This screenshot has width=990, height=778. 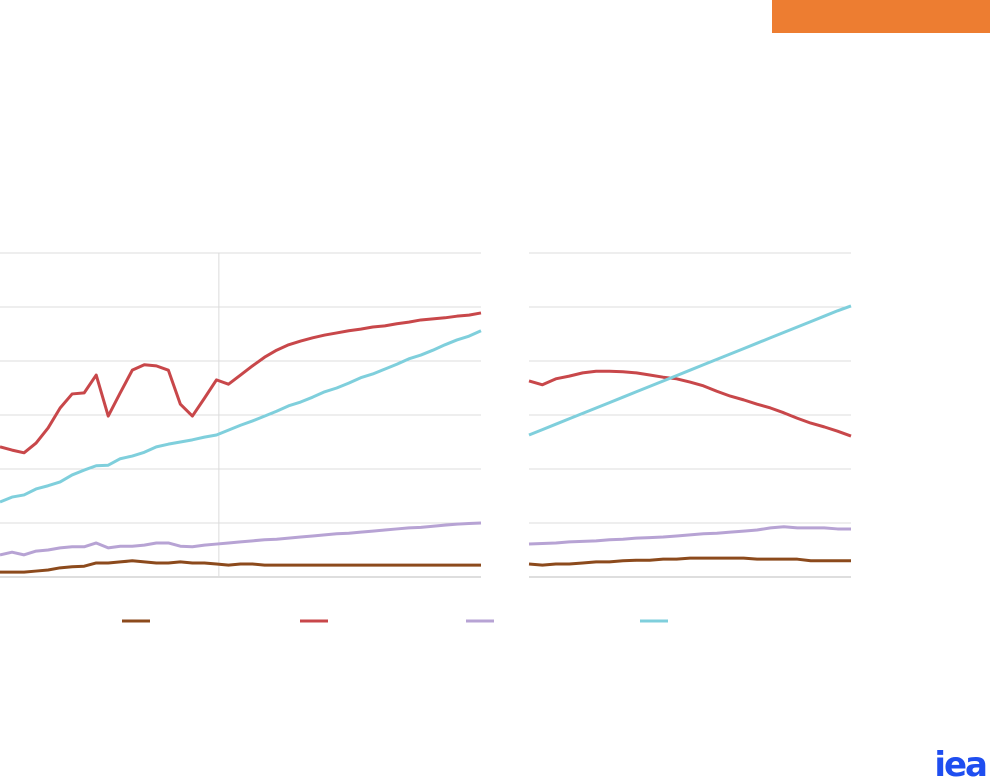 What do you see at coordinates (960, 761) in the screenshot?
I see `logo: iea` at bounding box center [960, 761].